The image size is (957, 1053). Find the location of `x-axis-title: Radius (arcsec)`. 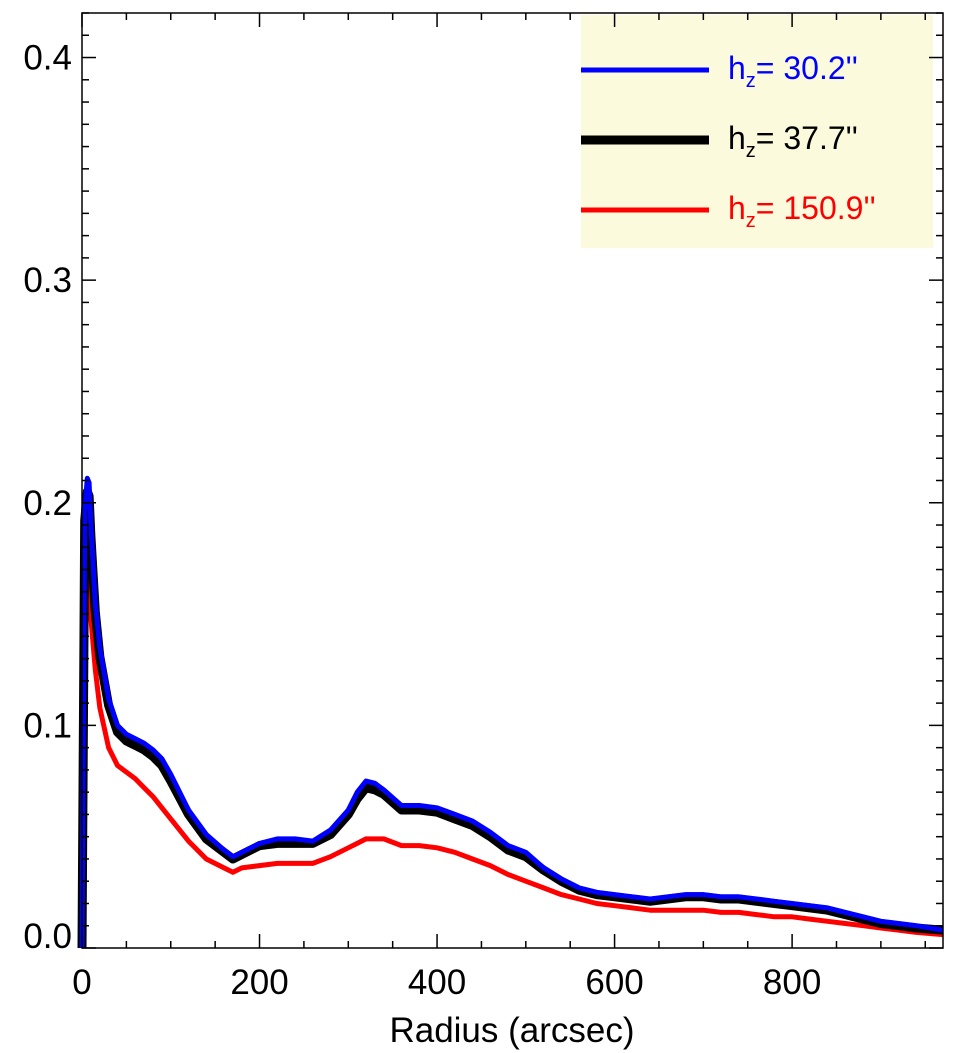

x-axis-title: Radius (arcsec) is located at coordinates (511, 1030).